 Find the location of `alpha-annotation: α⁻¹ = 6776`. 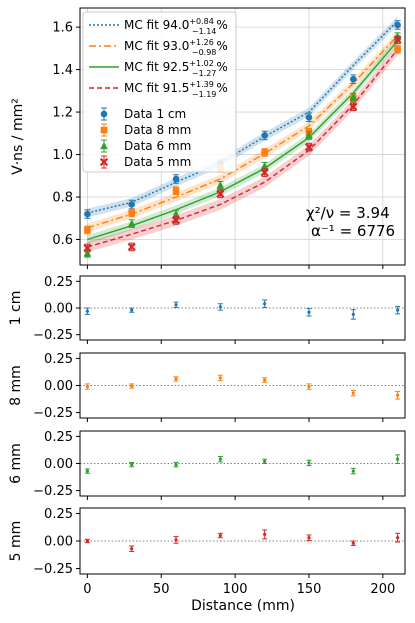

alpha-annotation: α⁻¹ = 6776 is located at coordinates (353, 231).